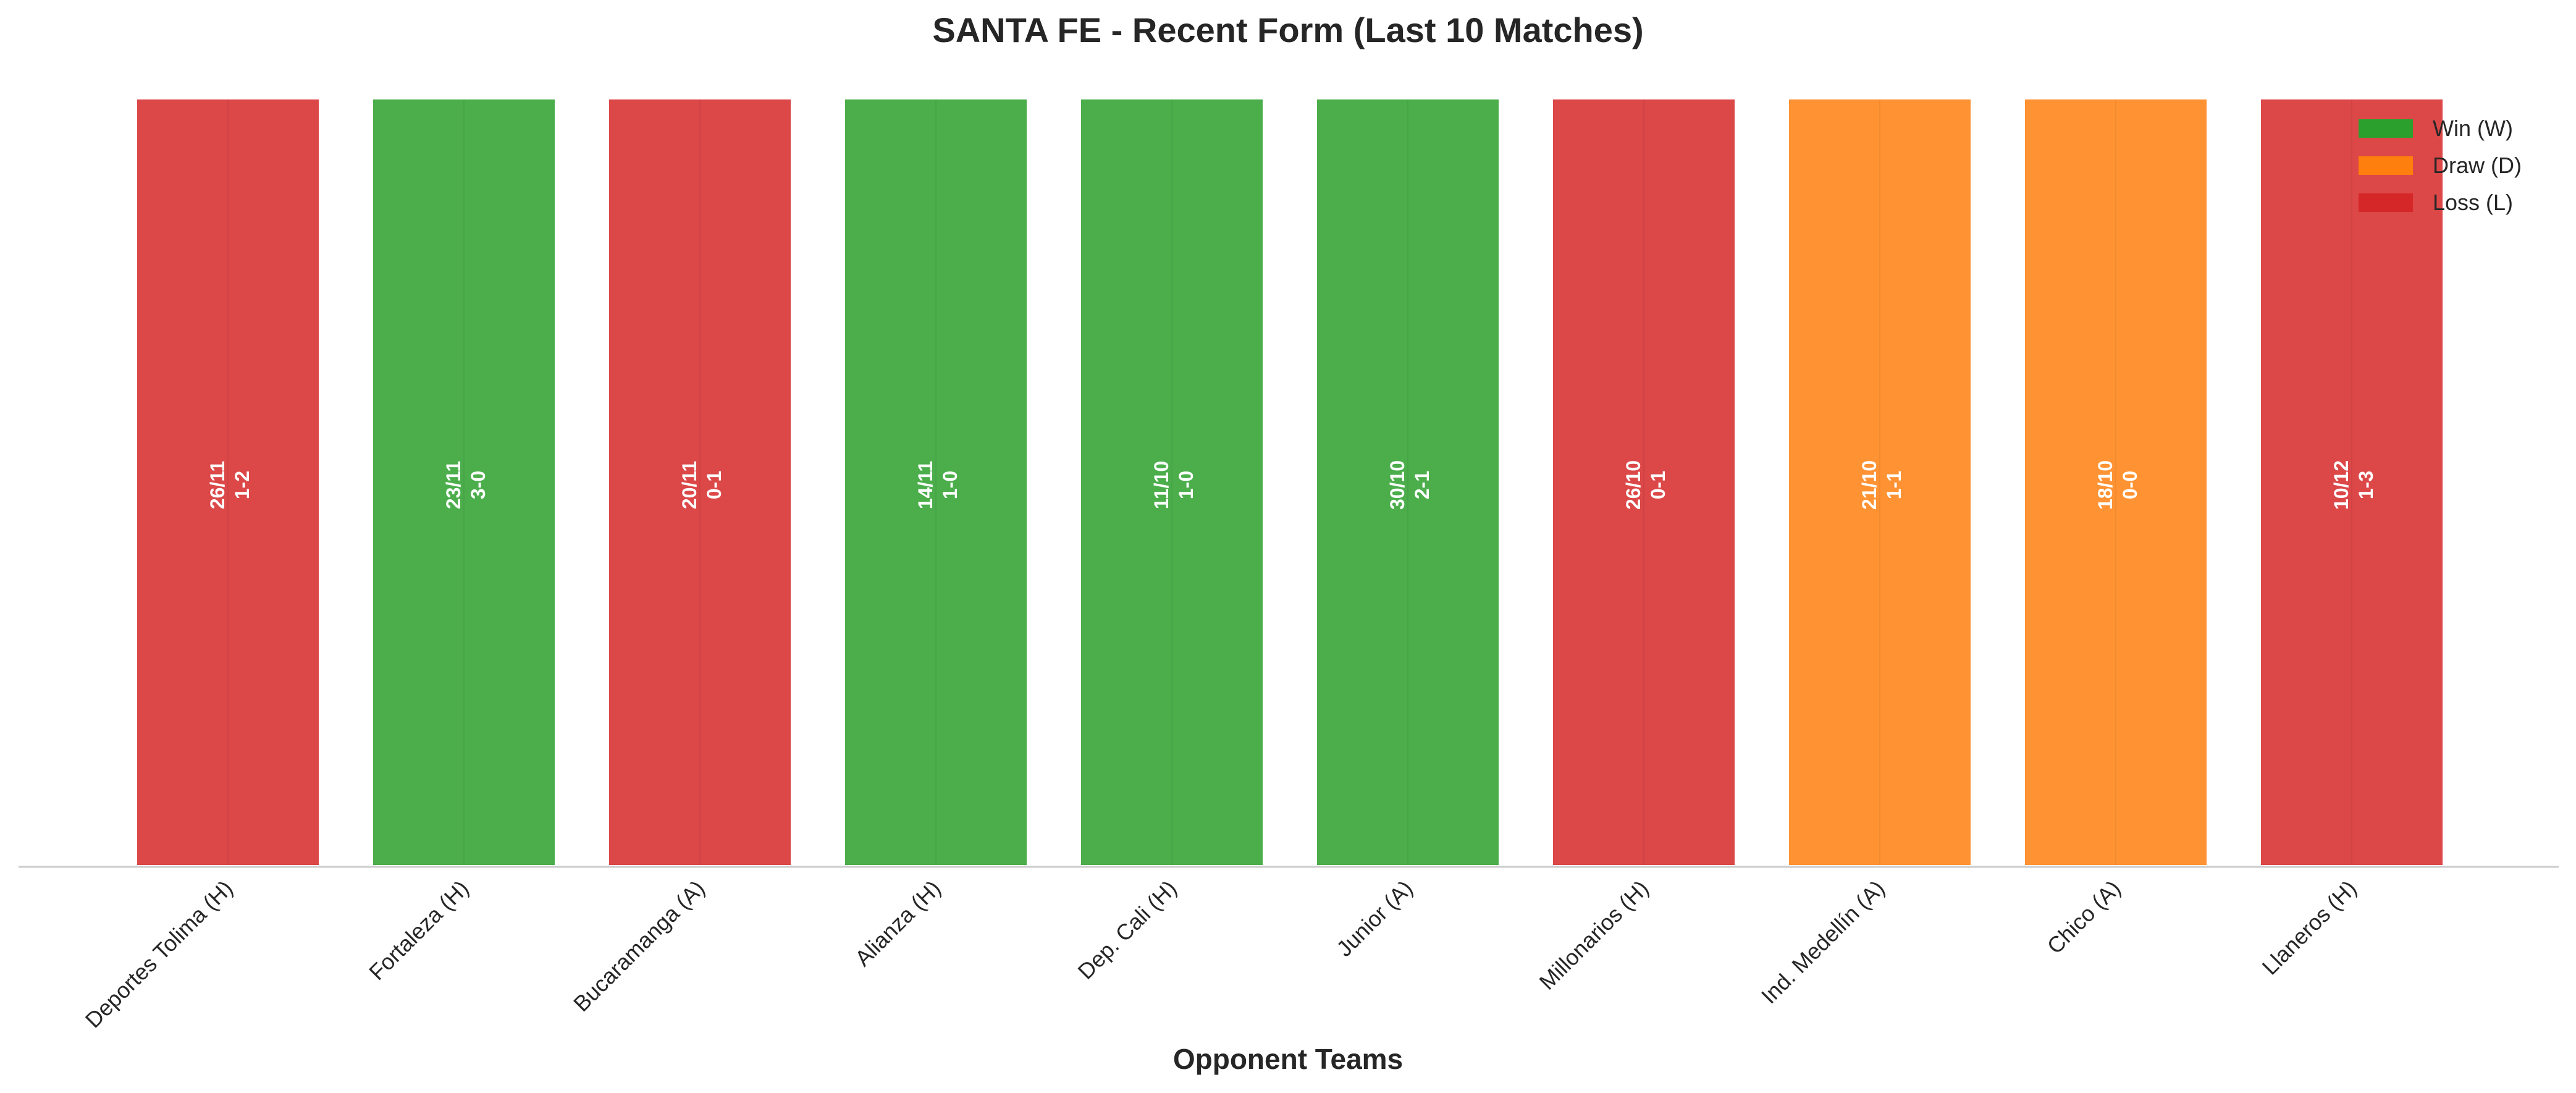 The image size is (2576, 1093). What do you see at coordinates (1633, 485) in the screenshot?
I see `bar-date-label: 26/10` at bounding box center [1633, 485].